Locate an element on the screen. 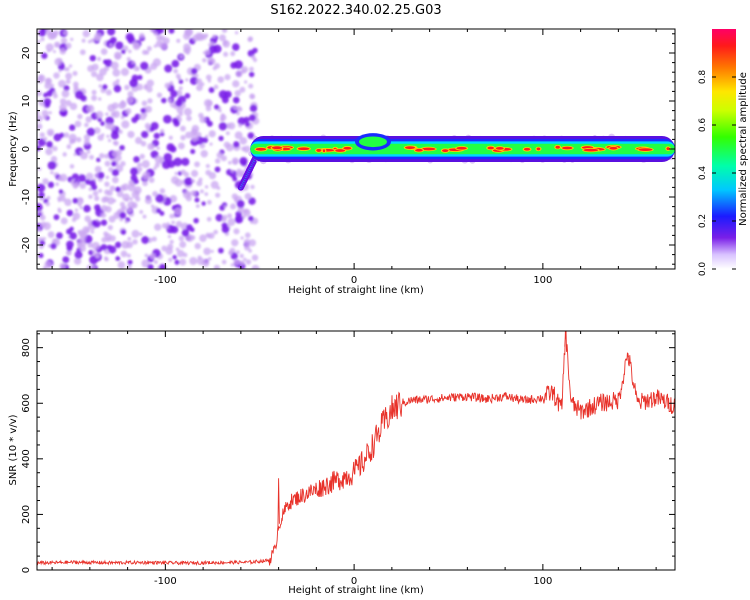  x-tick-label: 0 is located at coordinates (354, 581).